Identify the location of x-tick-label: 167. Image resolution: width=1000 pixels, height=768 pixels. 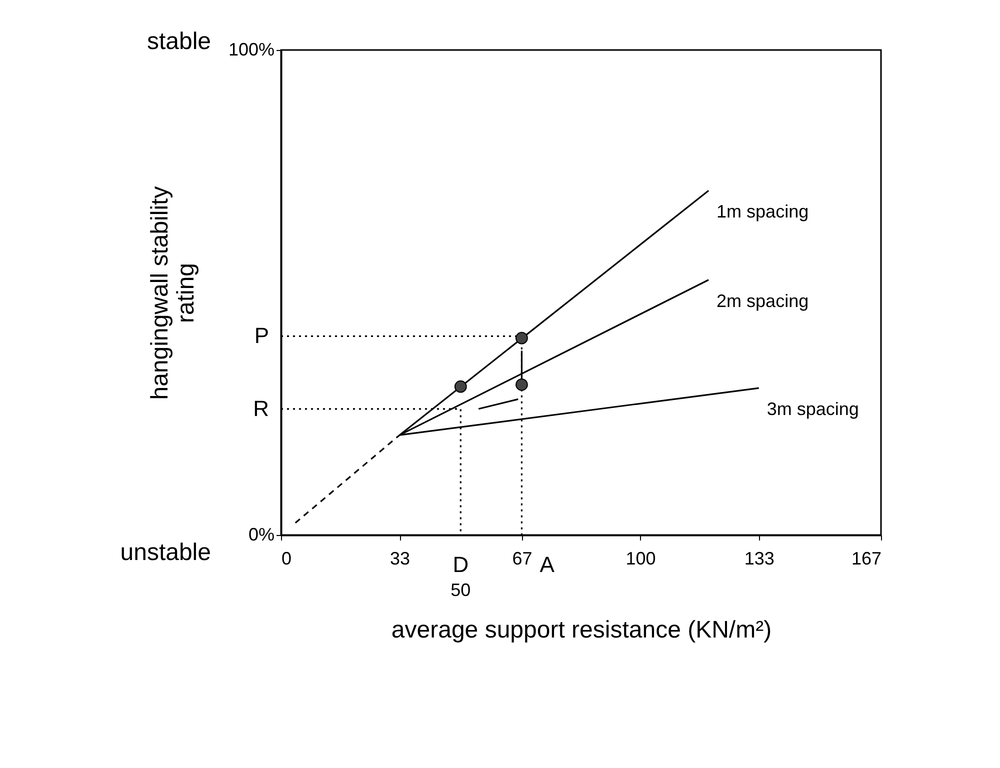
(866, 558).